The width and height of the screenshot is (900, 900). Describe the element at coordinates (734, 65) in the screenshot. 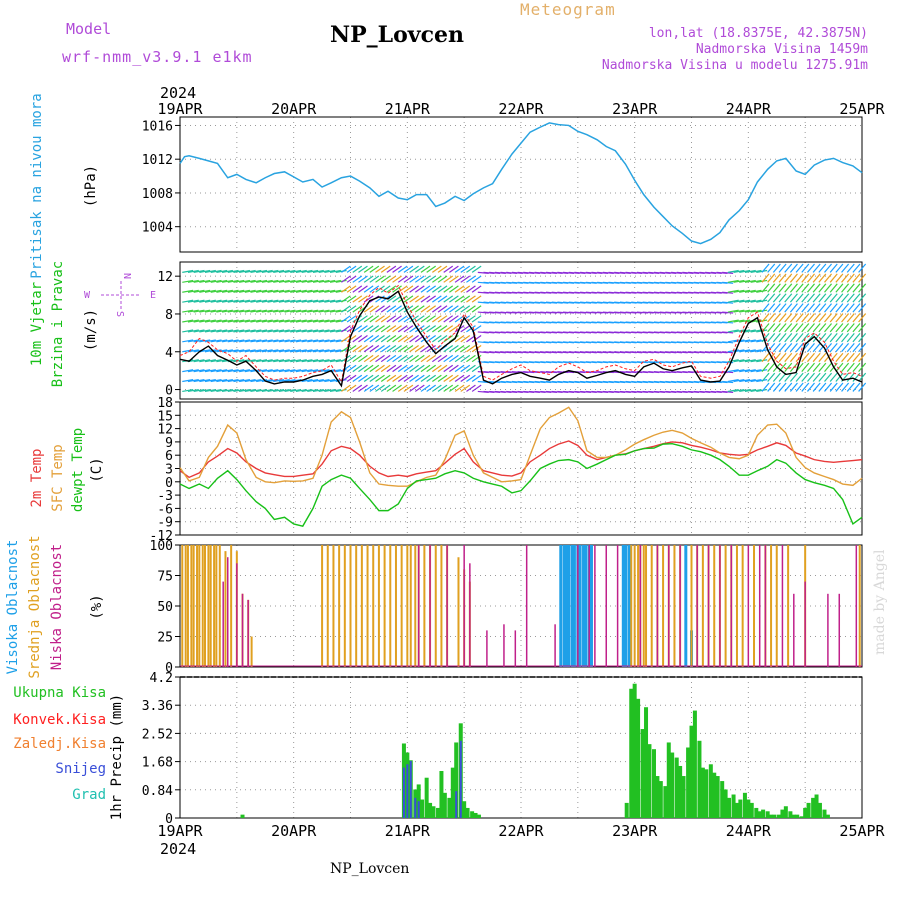

I see `model-altitude: Nadmorska Visina u modelu 1275.91m` at that location.